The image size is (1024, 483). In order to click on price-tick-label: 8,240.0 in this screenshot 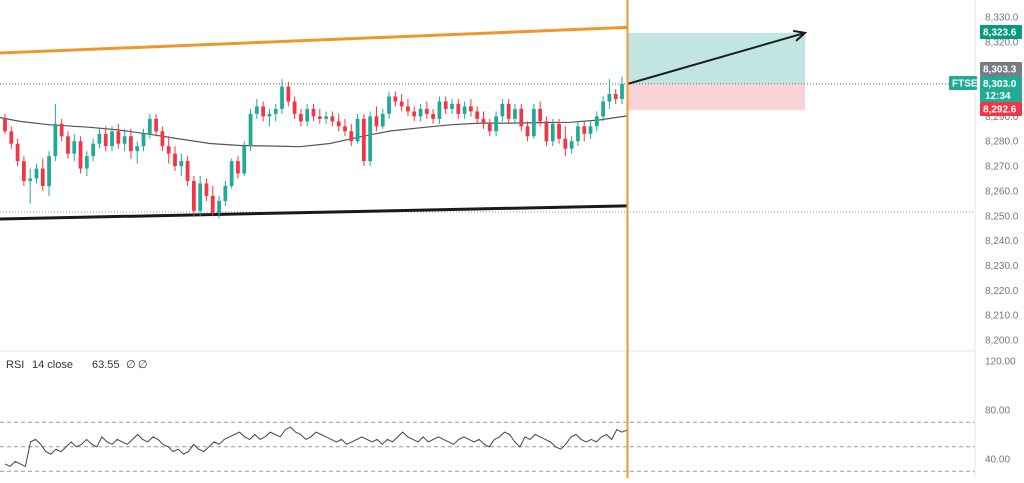, I will do `click(1002, 241)`.